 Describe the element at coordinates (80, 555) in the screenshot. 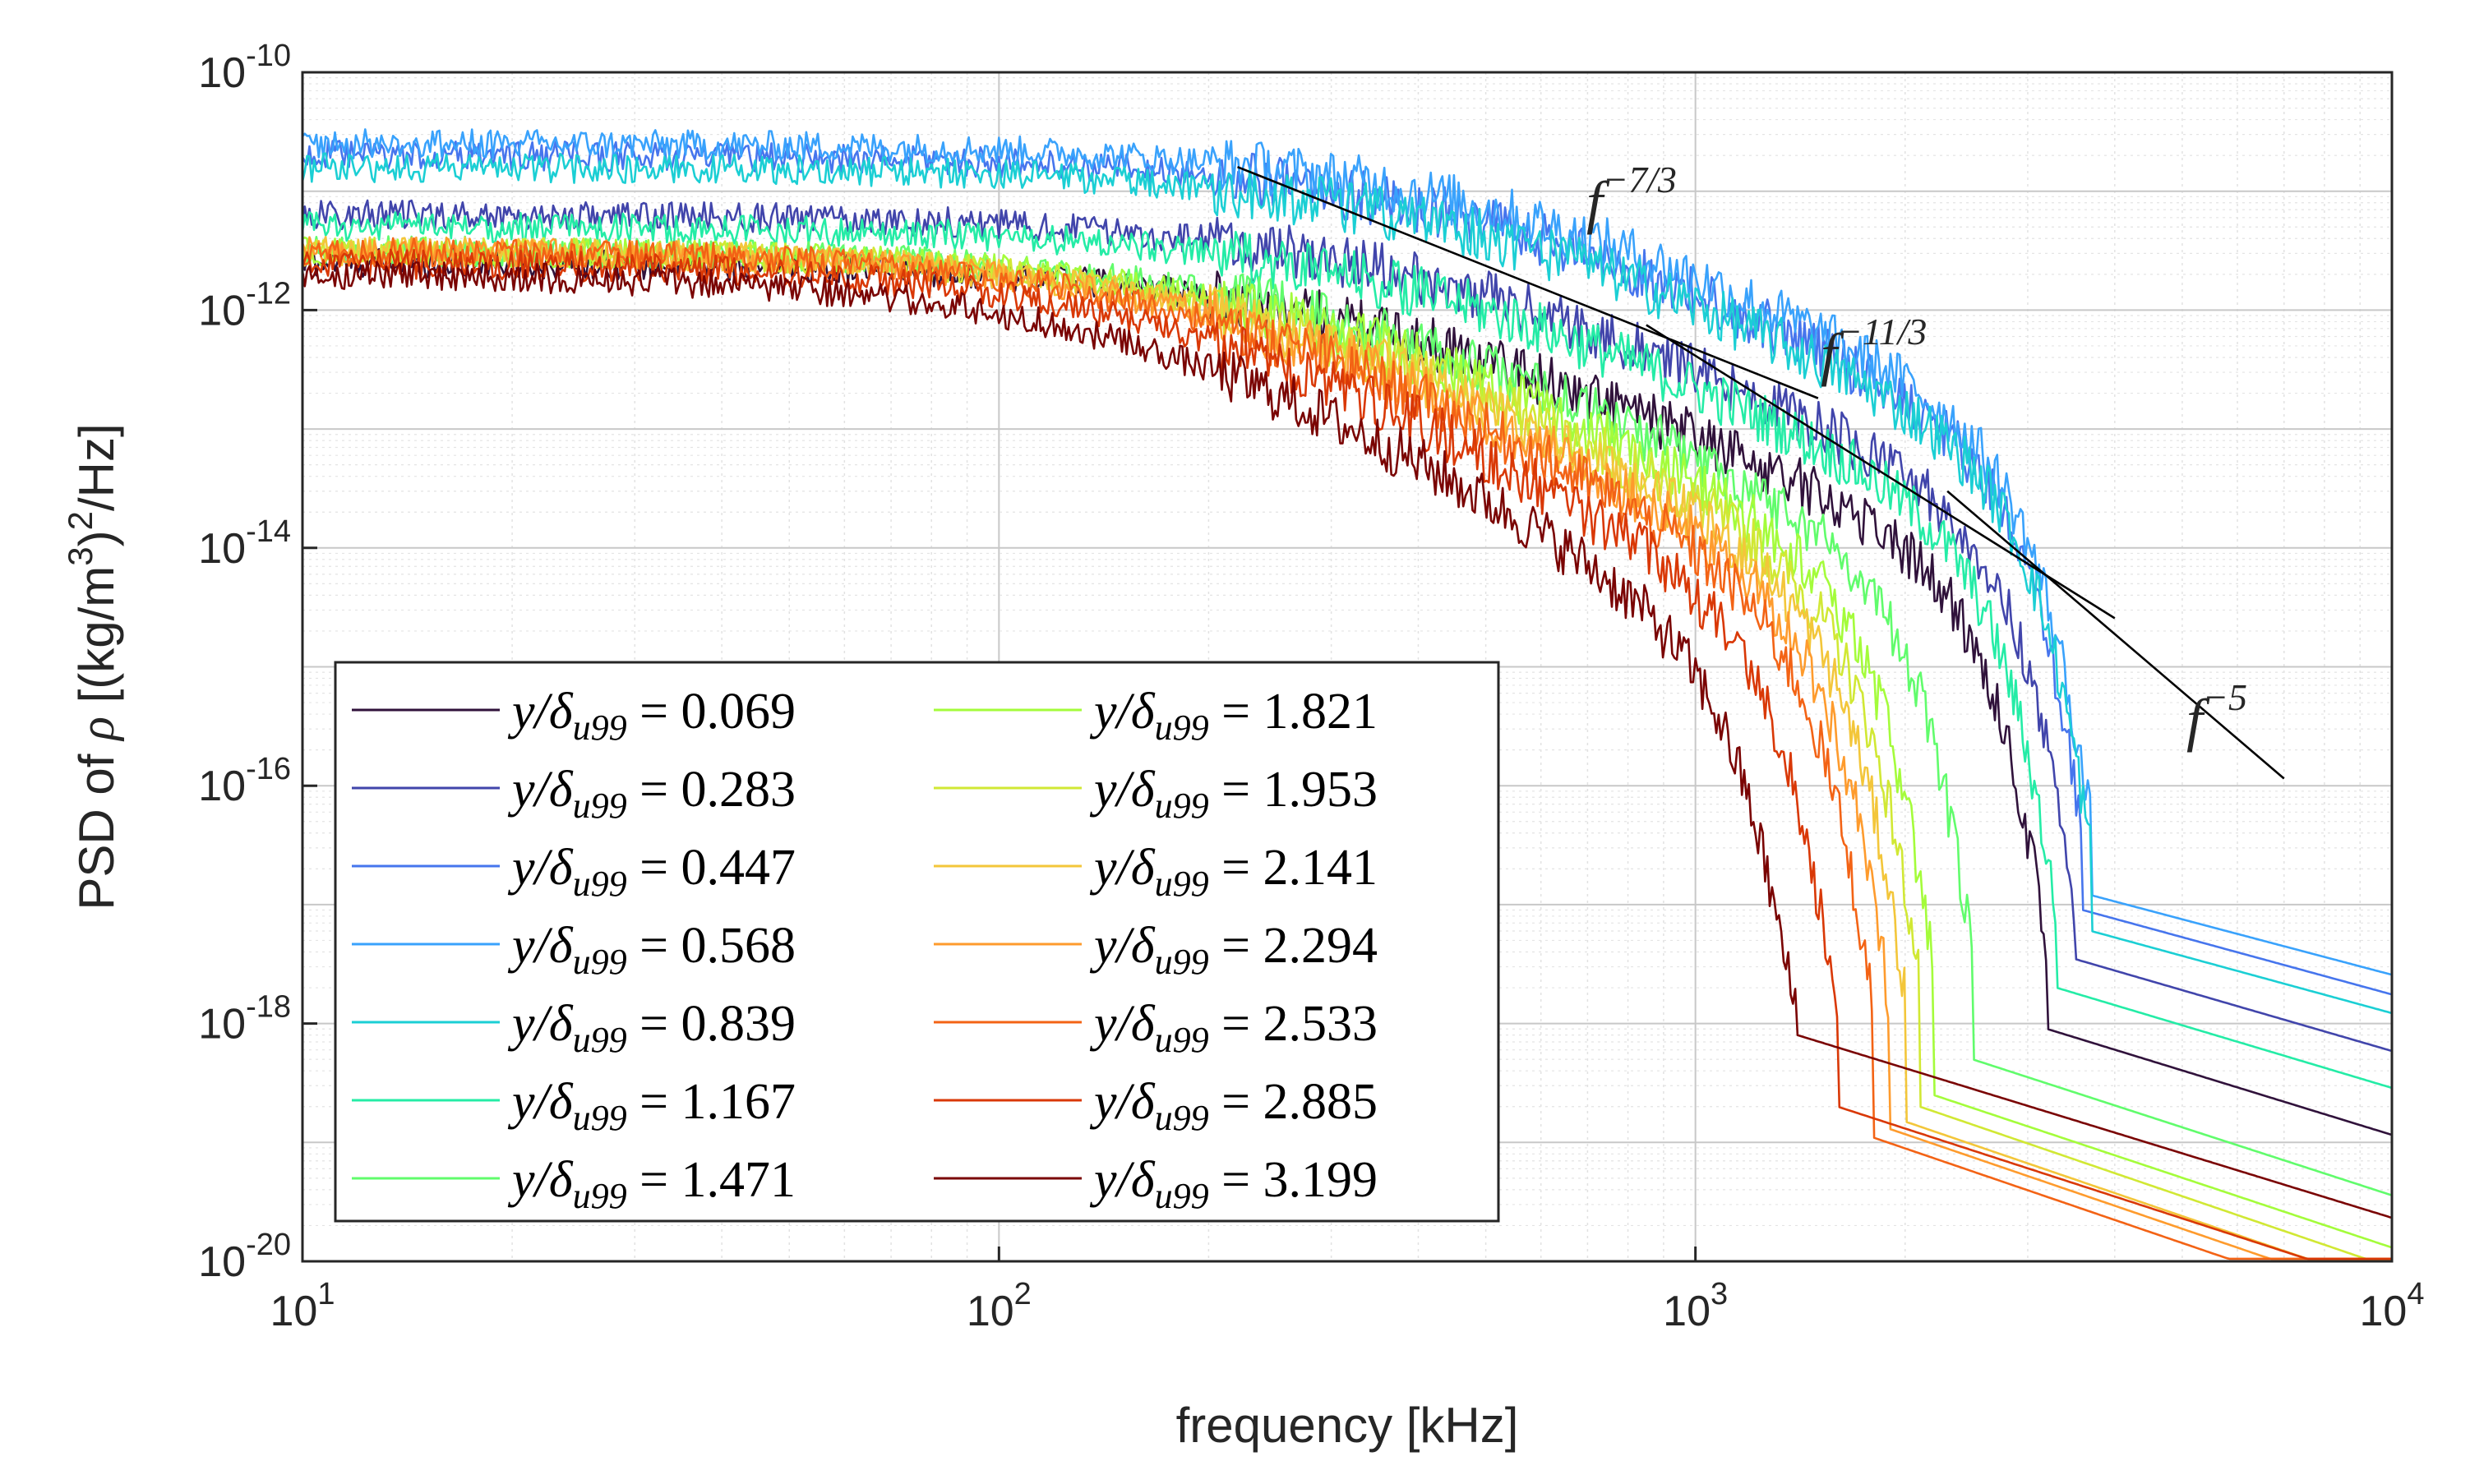

I see `y-label-sup1: 3` at that location.